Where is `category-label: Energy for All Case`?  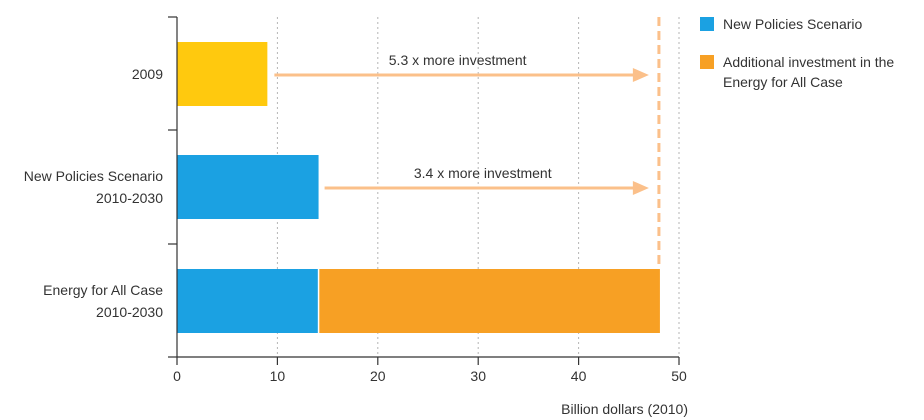
category-label: Energy for All Case is located at coordinates (103, 290).